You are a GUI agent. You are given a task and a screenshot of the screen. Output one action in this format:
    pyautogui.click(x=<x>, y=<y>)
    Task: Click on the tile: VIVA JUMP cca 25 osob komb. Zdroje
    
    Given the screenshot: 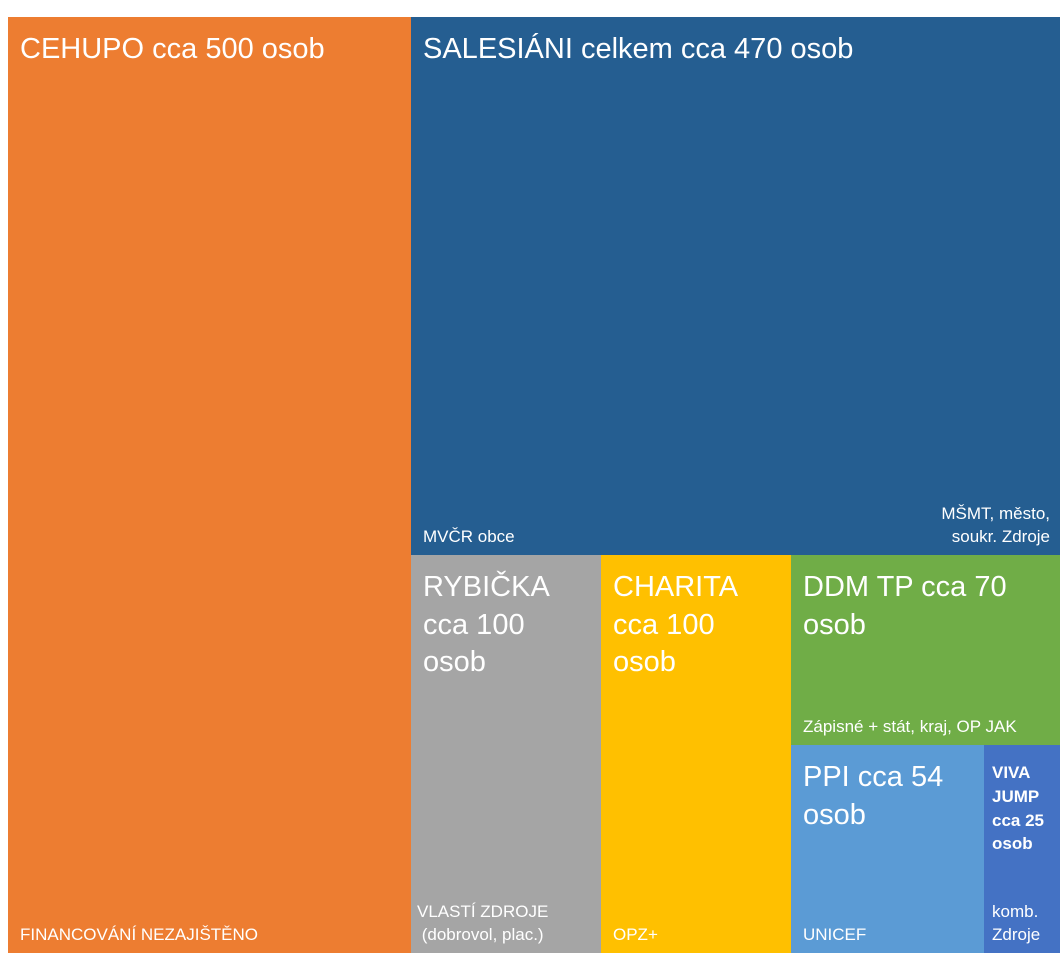 What is the action you would take?
    pyautogui.click(x=1022, y=849)
    